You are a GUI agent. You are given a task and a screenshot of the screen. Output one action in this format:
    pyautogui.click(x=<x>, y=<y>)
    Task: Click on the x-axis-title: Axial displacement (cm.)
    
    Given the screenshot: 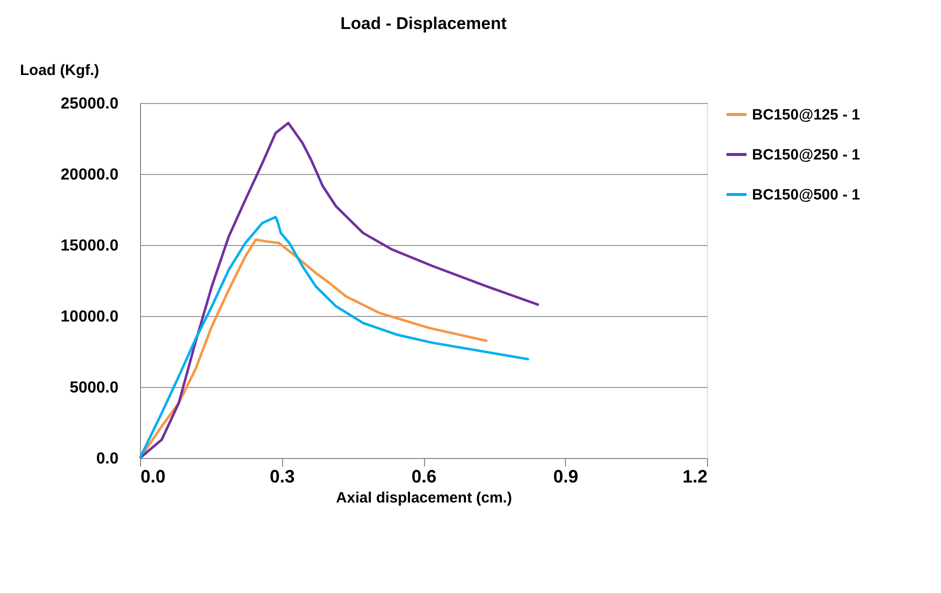 What is the action you would take?
    pyautogui.click(x=424, y=498)
    